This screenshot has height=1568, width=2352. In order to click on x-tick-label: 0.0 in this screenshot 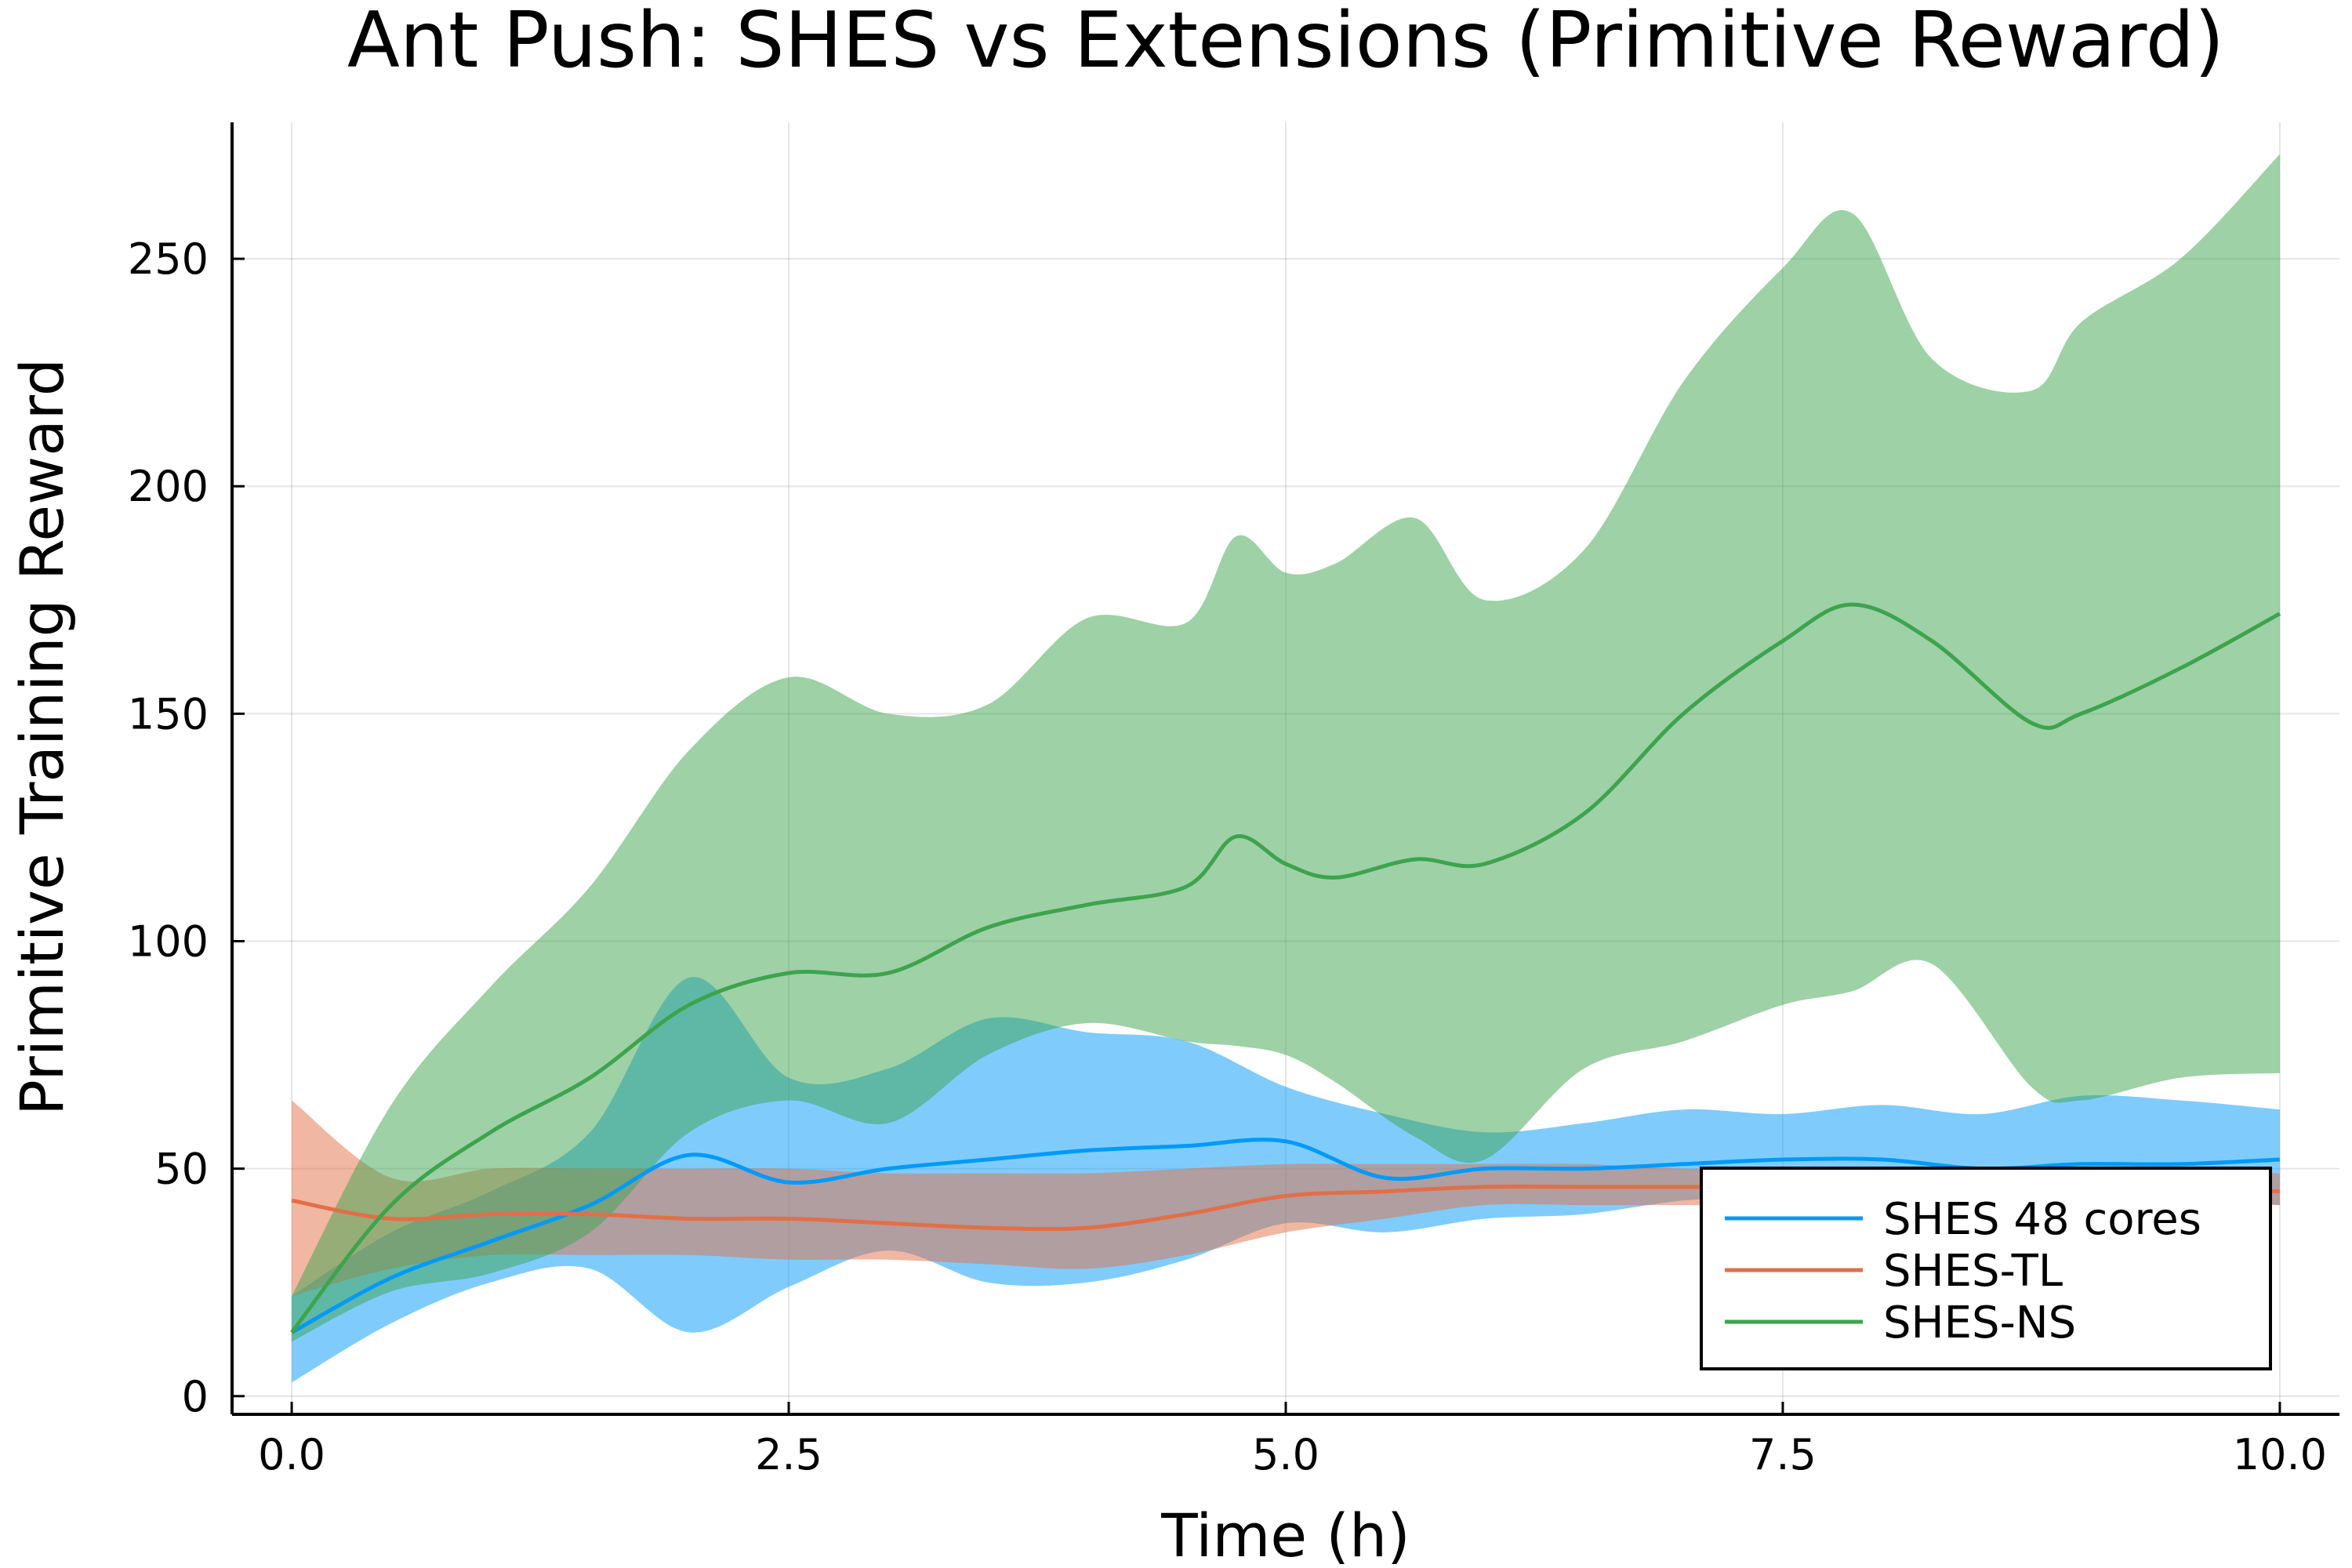, I will do `click(291, 1454)`.